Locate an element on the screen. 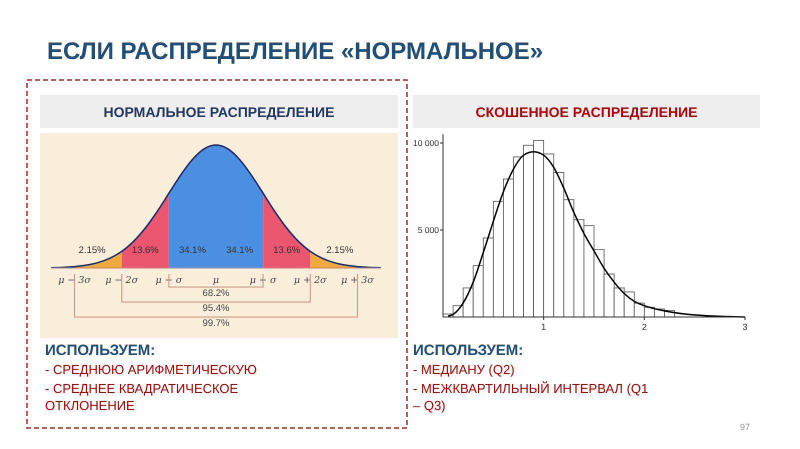 This screenshot has width=800, height=449. x-tick-label: μ − 2σ is located at coordinates (122, 280).